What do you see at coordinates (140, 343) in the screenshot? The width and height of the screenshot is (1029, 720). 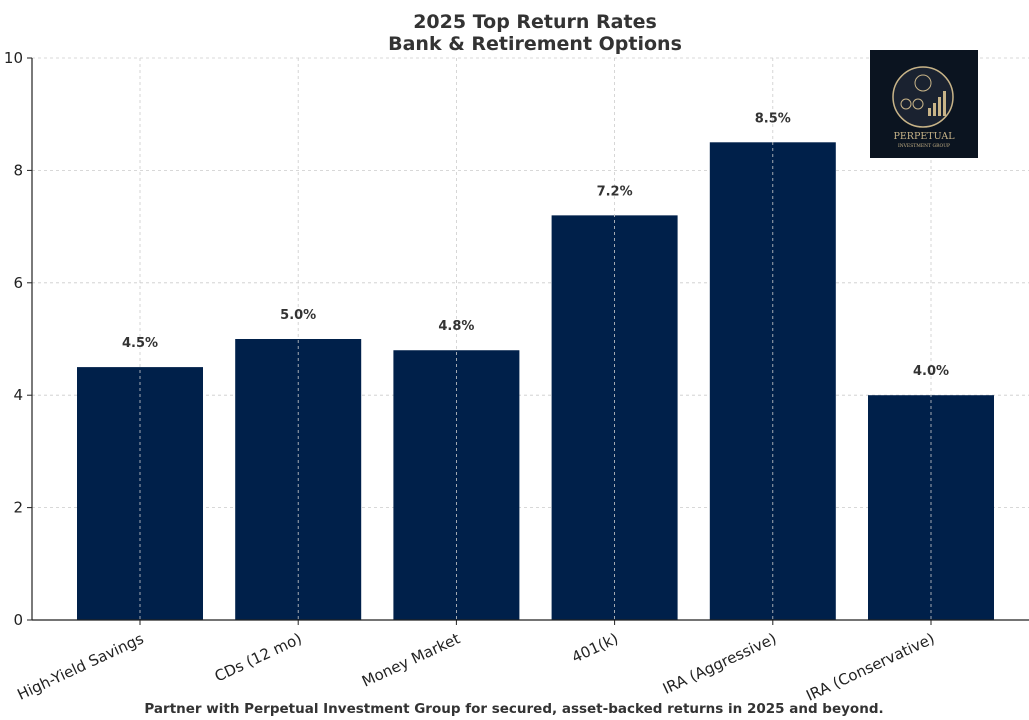 I see `data-label: 4.5%` at bounding box center [140, 343].